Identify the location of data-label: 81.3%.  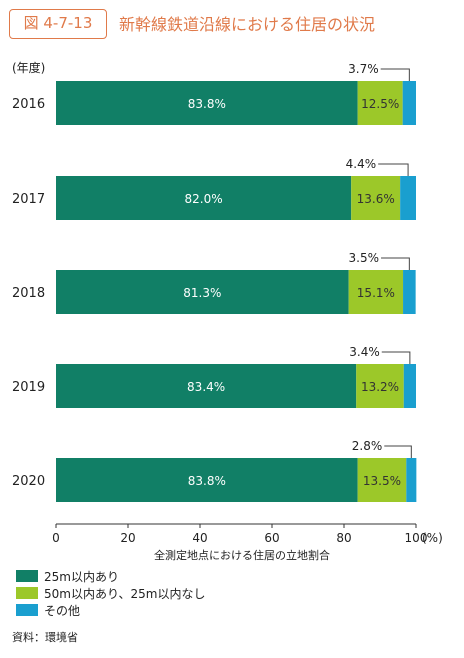
(202, 293).